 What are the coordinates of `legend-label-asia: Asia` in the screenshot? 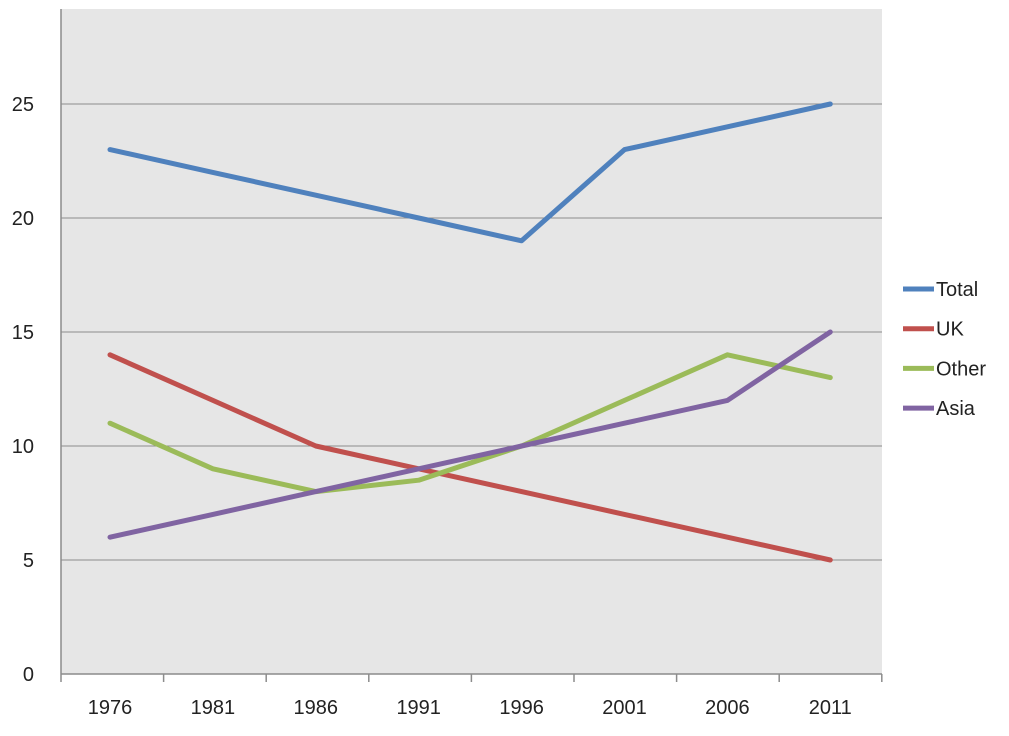 It's located at (956, 409).